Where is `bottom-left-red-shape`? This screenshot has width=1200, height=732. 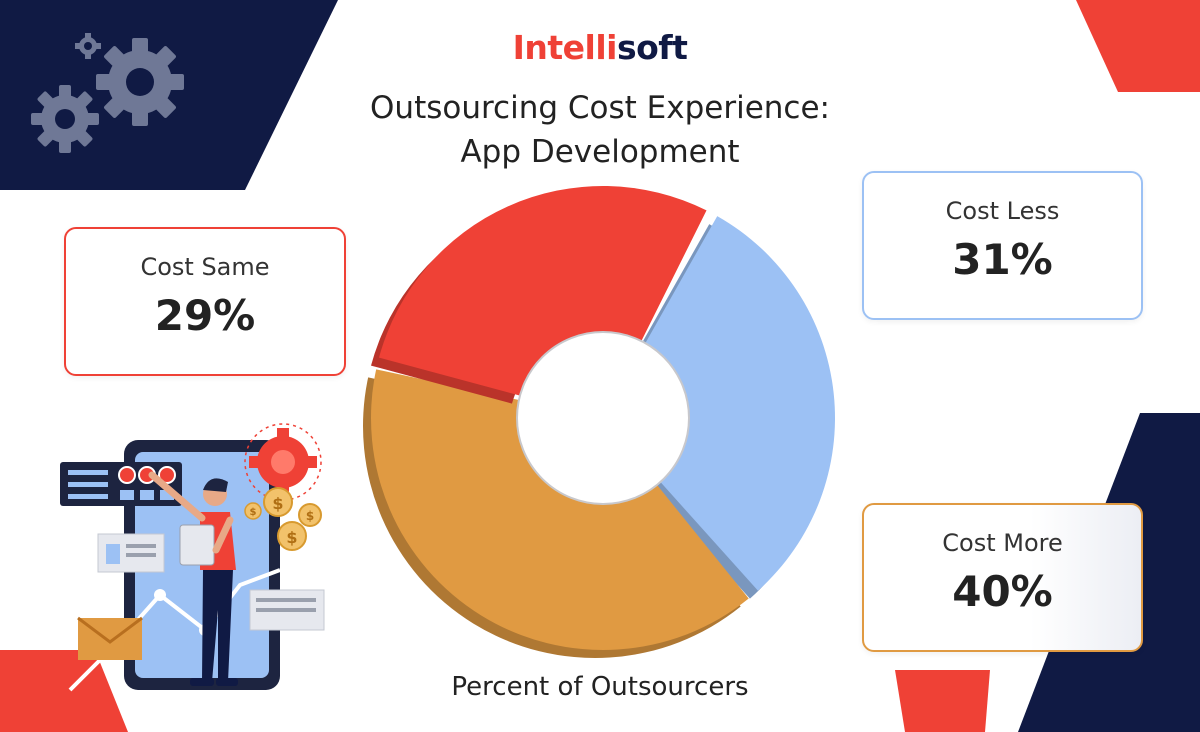
bottom-left-red-shape is located at coordinates (64, 691).